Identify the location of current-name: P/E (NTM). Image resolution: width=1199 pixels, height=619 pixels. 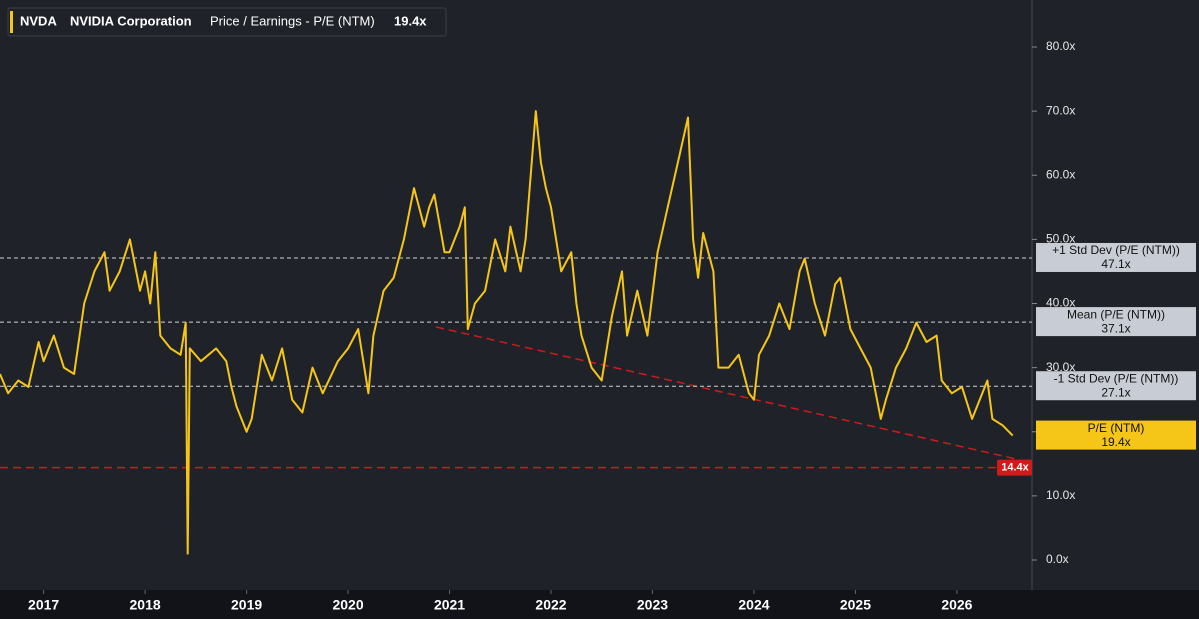
(1116, 428).